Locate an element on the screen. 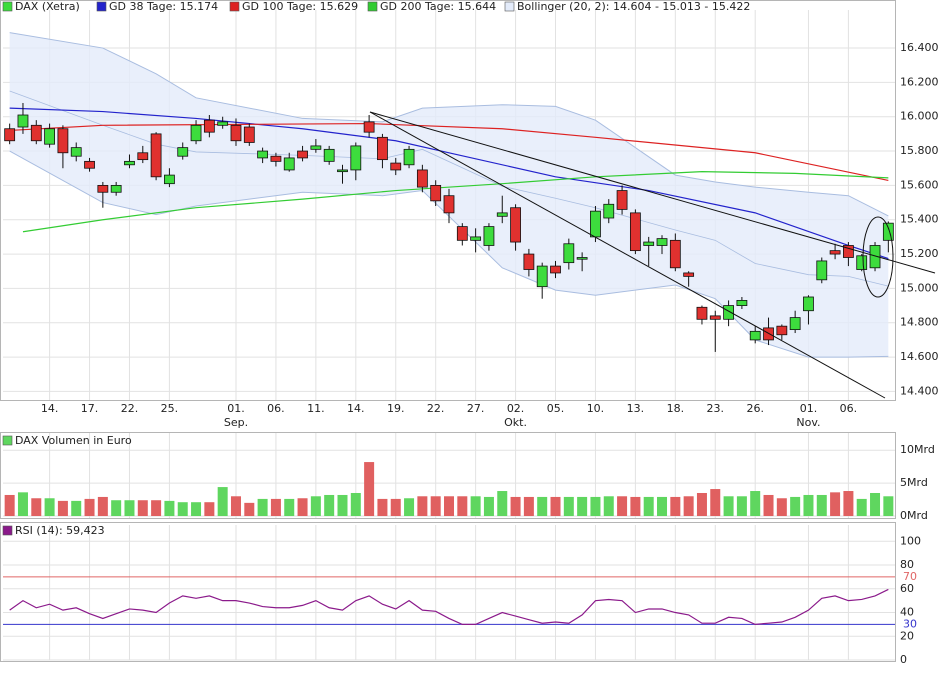 The image size is (940, 674). y-tick-label: 0Mrd is located at coordinates (914, 515).